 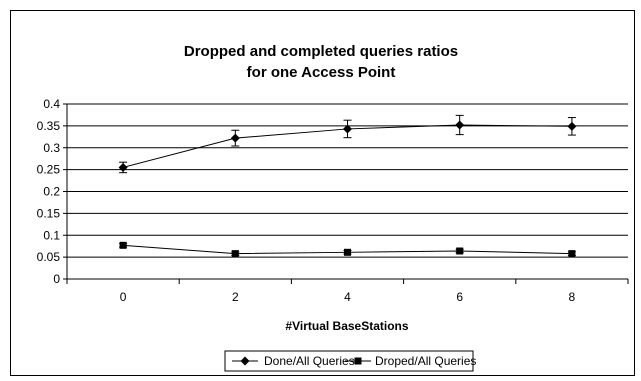 What do you see at coordinates (459, 297) in the screenshot?
I see `x-tick-label: 6` at bounding box center [459, 297].